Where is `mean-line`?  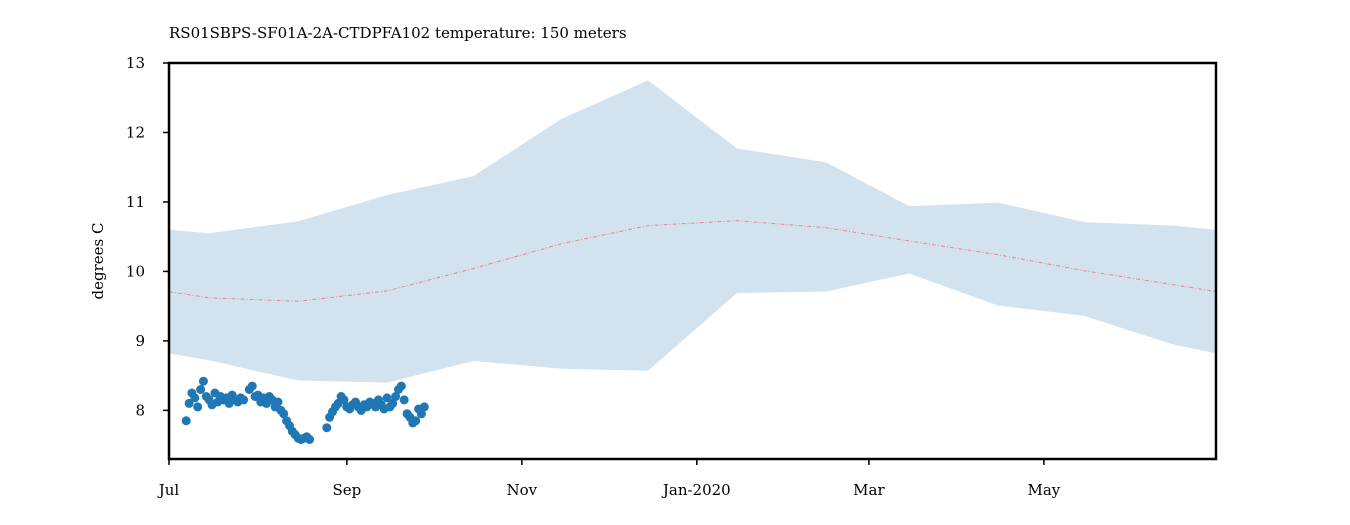 mean-line is located at coordinates (692, 261).